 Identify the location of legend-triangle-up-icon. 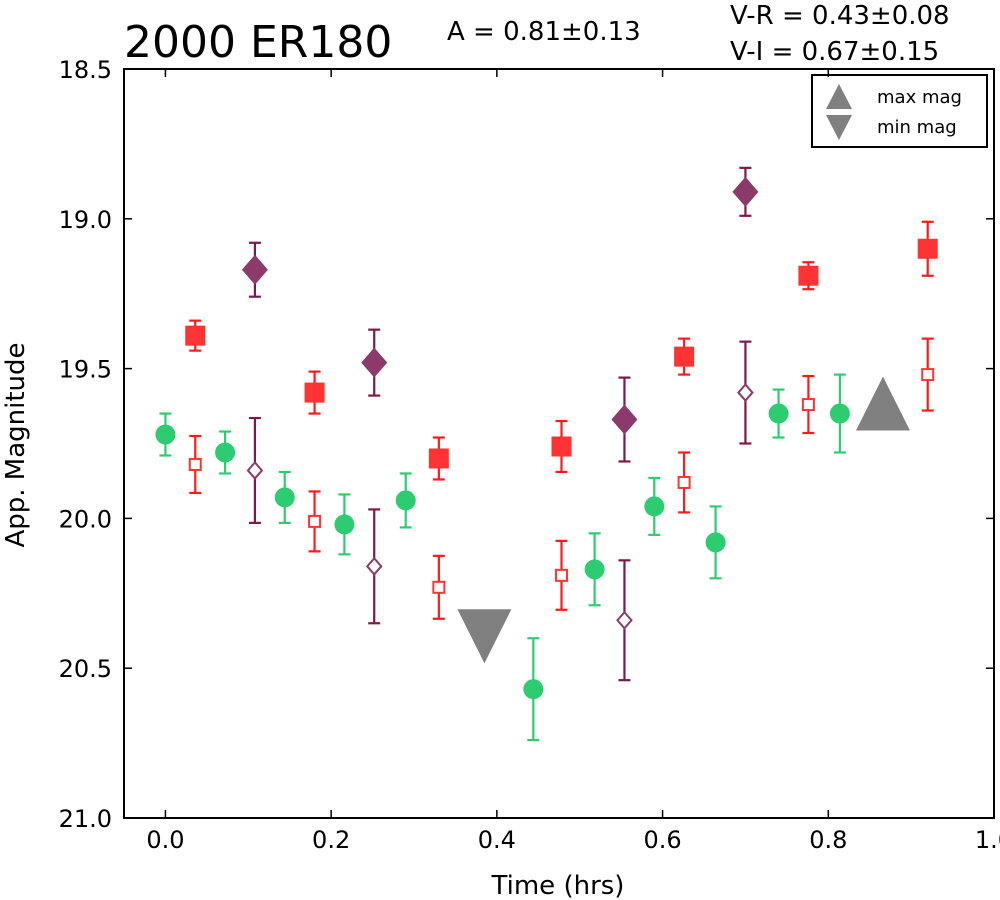
(839, 96).